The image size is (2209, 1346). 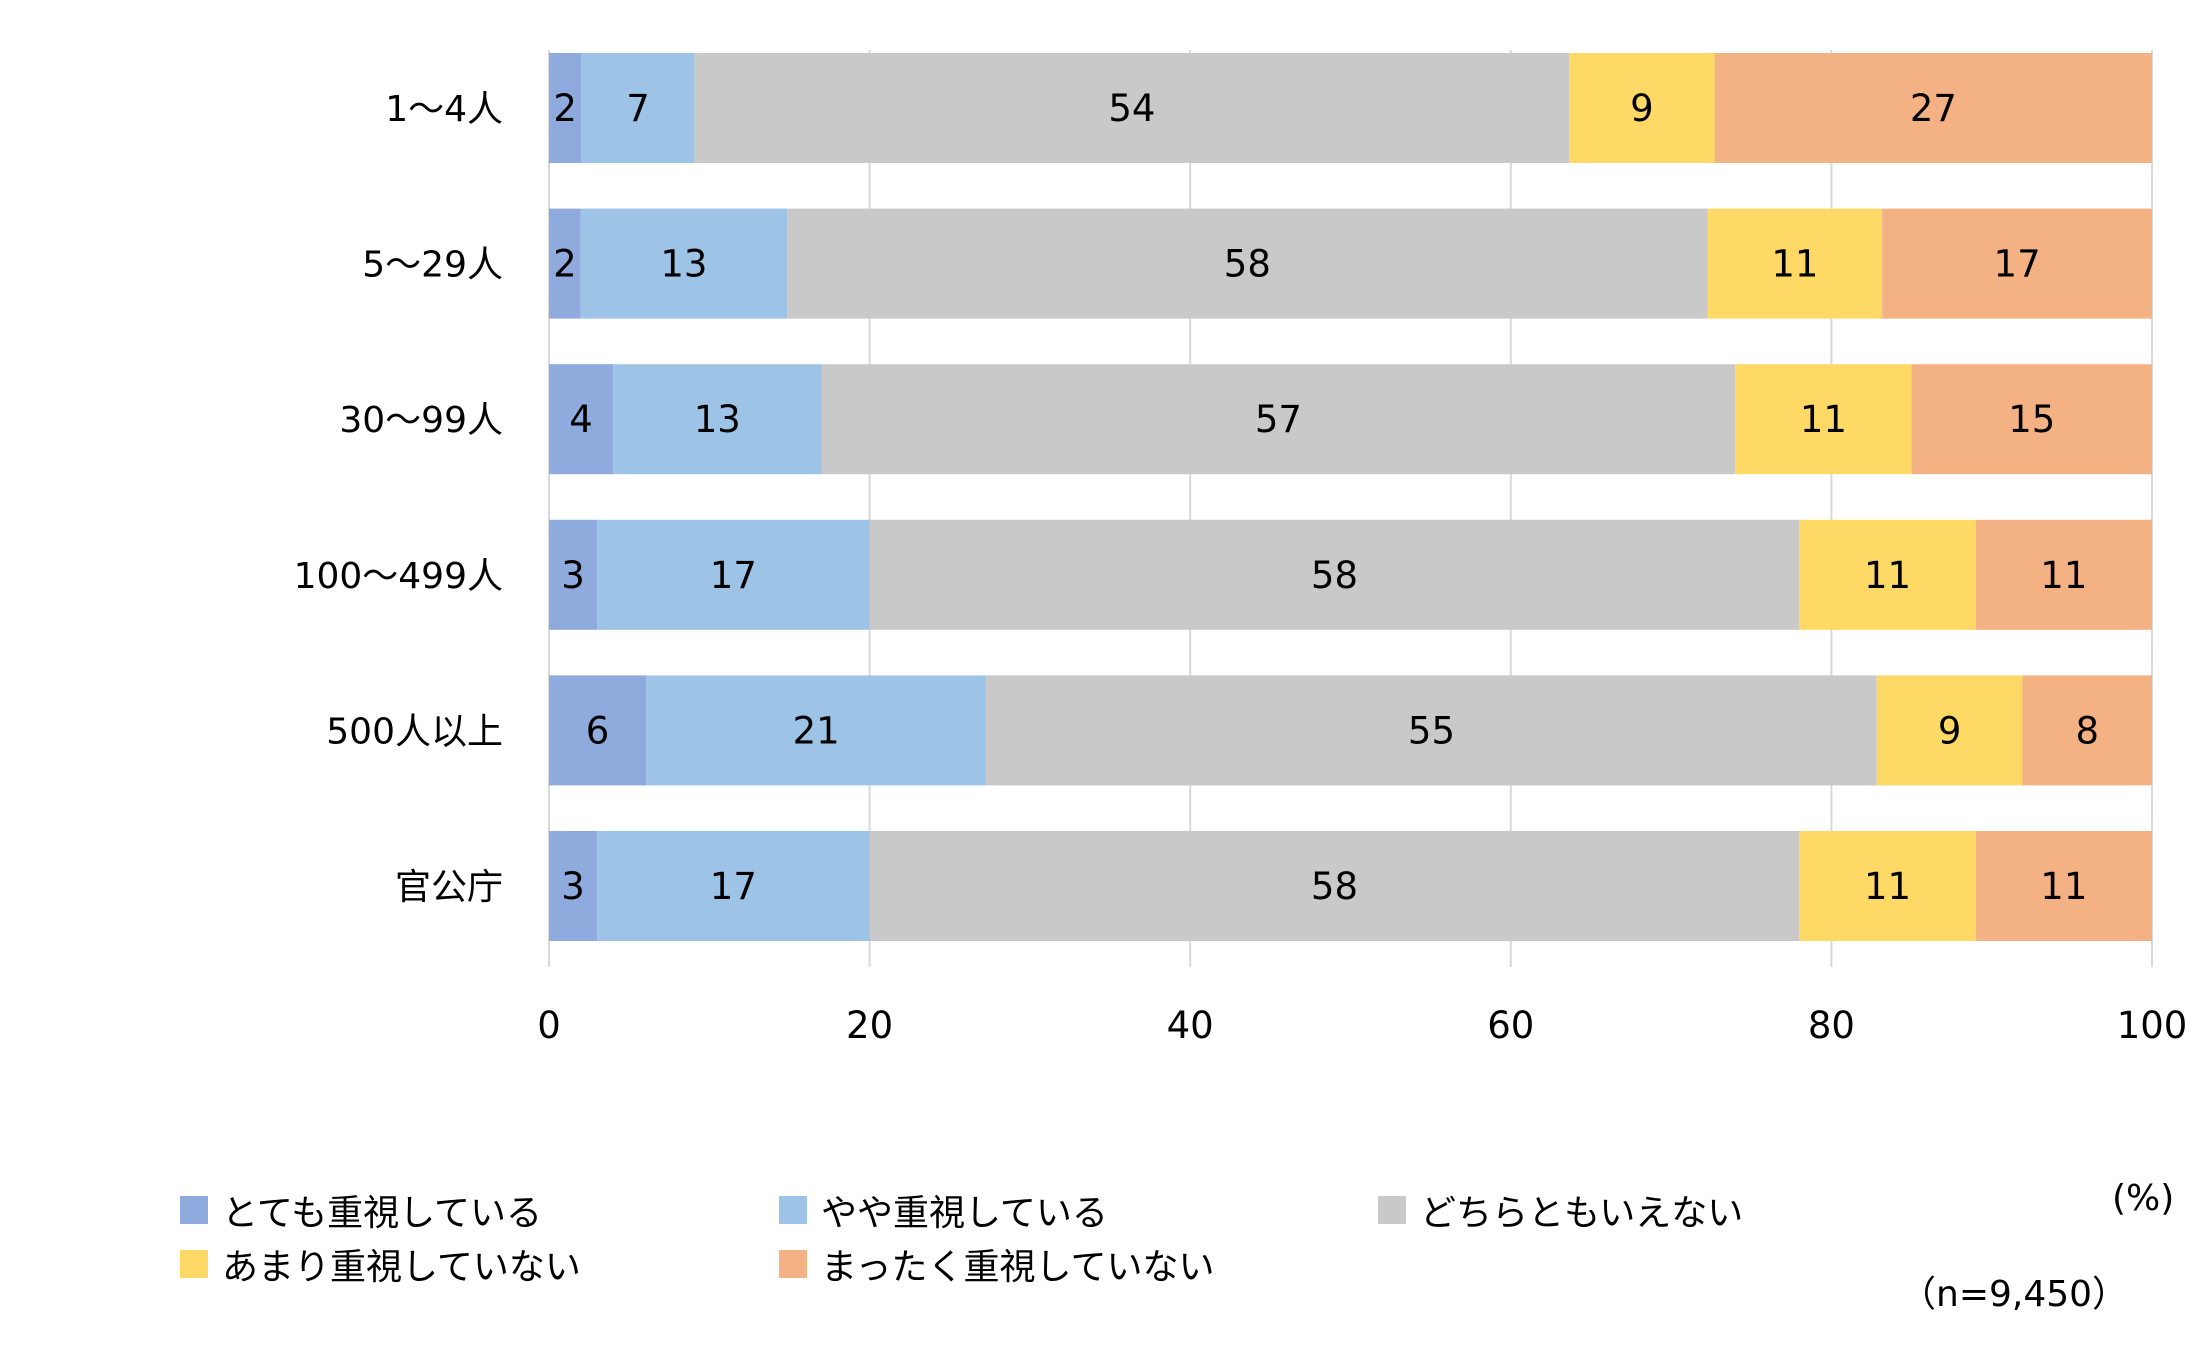 What do you see at coordinates (1831, 1025) in the screenshot?
I see `x-tick-label: 80` at bounding box center [1831, 1025].